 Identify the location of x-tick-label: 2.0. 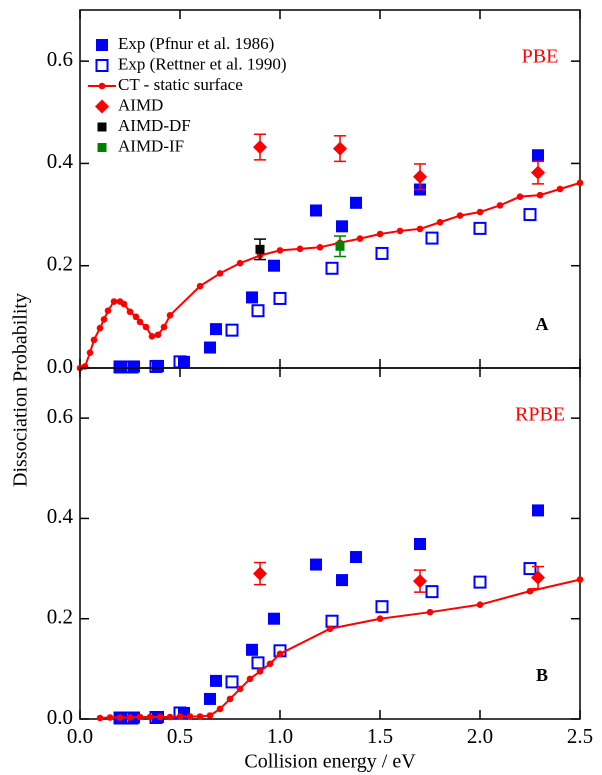
(480, 736).